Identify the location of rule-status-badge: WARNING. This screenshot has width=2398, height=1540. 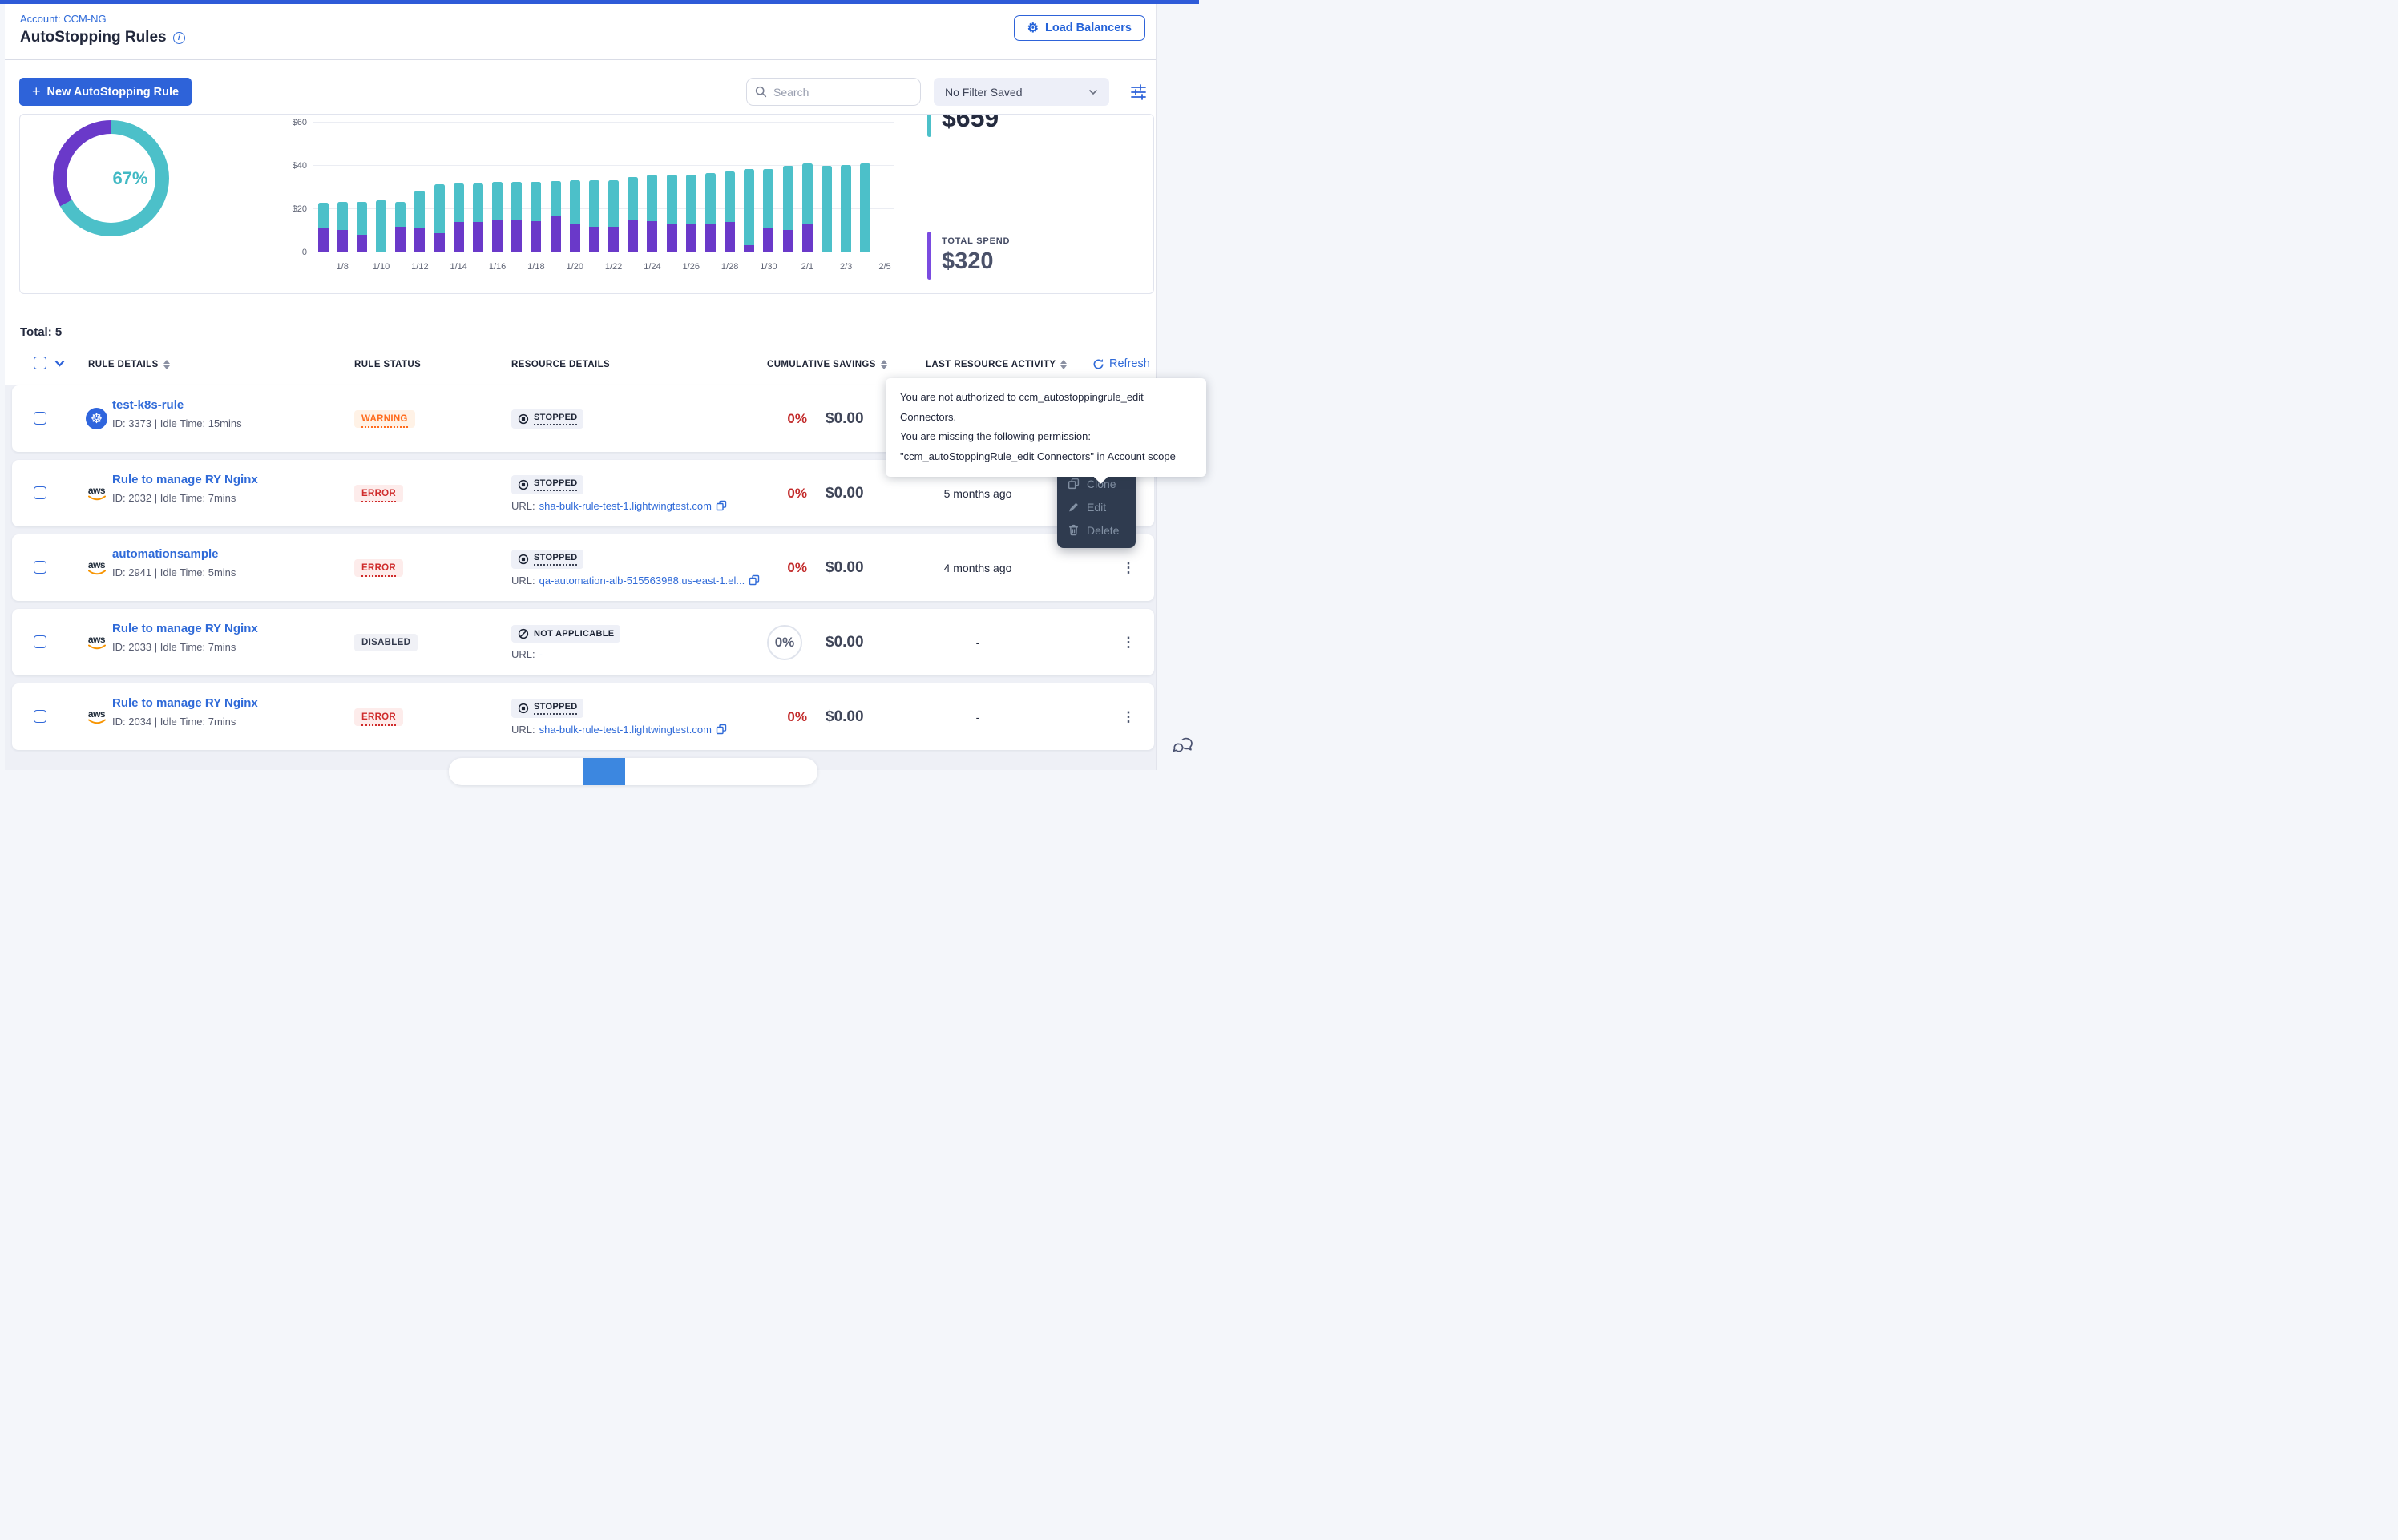
(385, 418).